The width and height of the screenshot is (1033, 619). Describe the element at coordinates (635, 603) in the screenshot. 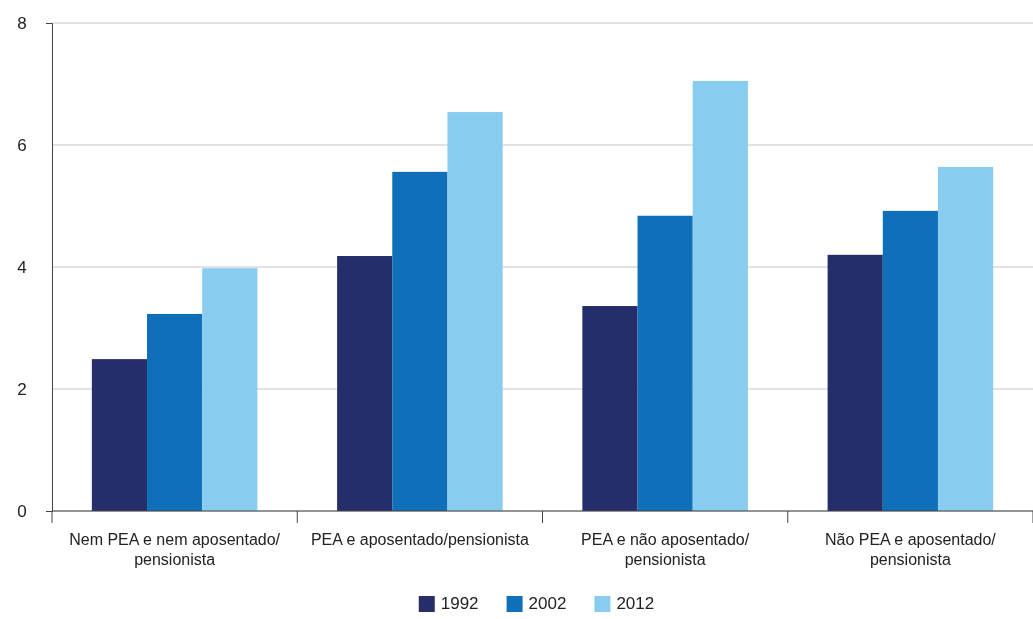

I see `legend-label: 2012` at that location.